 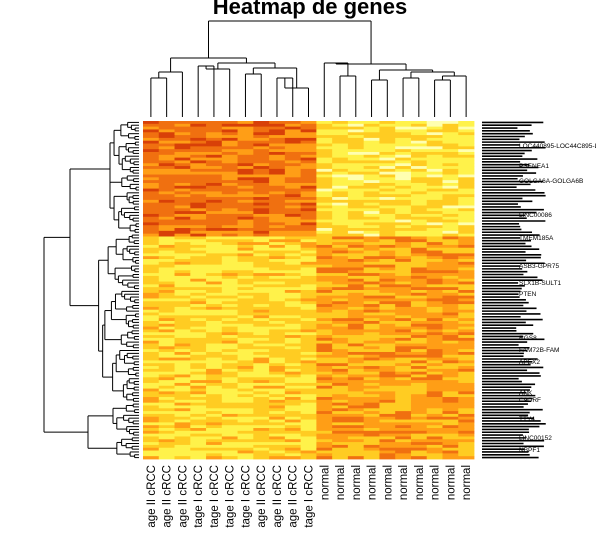 I want to click on row-label: PSENEA1, so click(x=534, y=166).